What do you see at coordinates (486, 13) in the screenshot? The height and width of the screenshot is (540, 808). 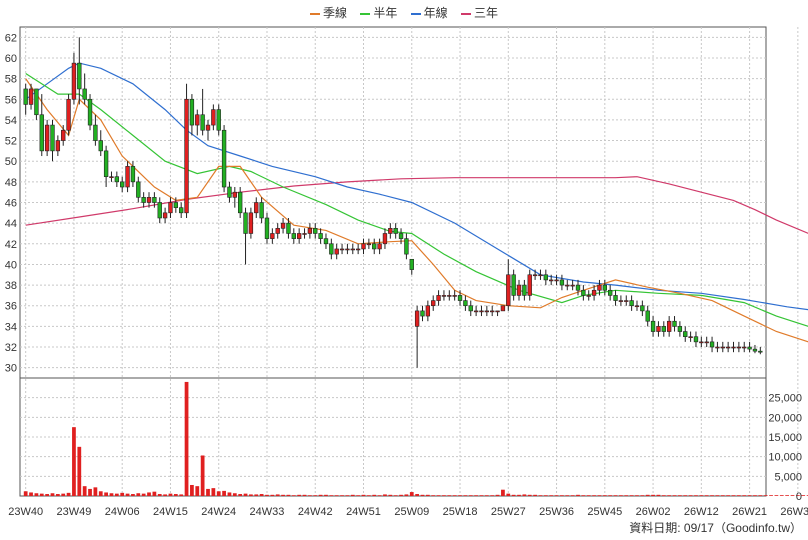 I see `legend-label-3year: 三年` at bounding box center [486, 13].